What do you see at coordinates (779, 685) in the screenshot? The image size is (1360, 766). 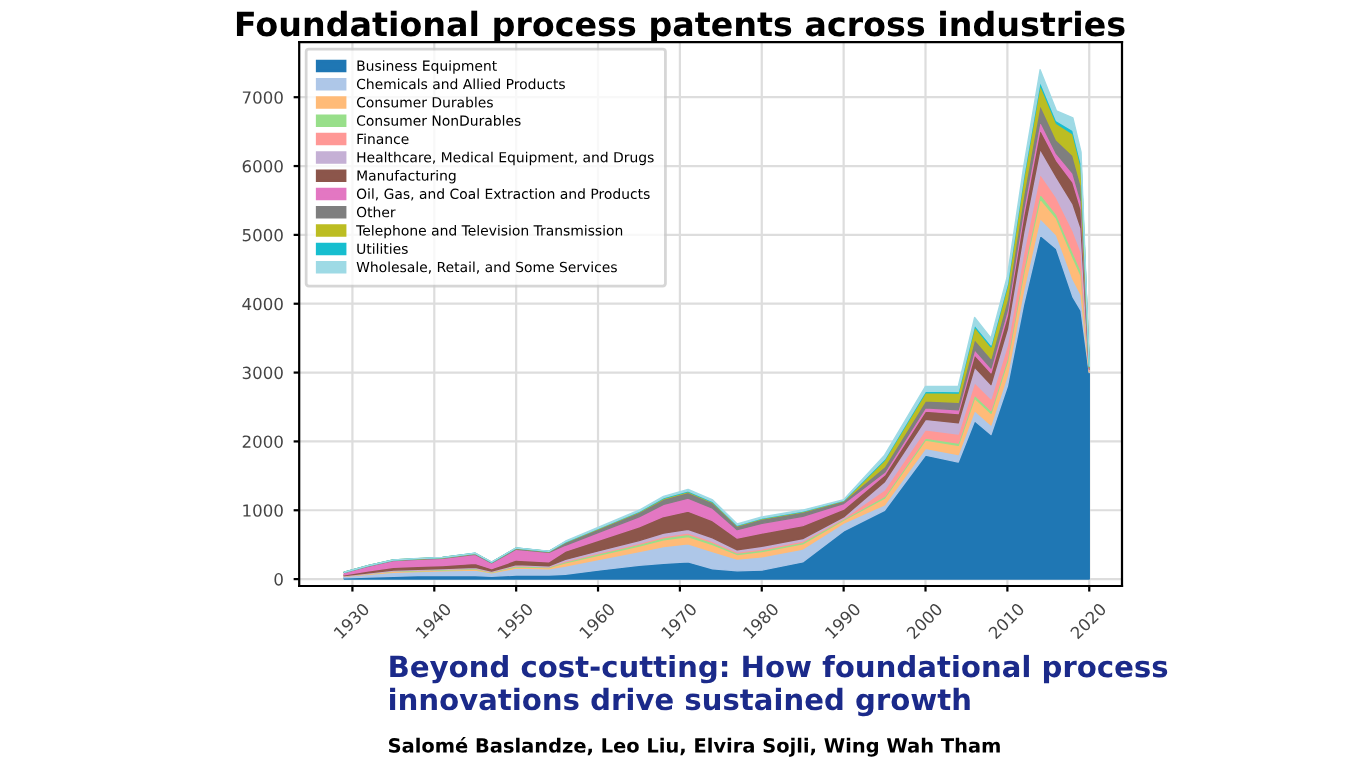 I see `text: Beyond cost-cutting: How foundational process innovations drive sustained growth` at bounding box center [779, 685].